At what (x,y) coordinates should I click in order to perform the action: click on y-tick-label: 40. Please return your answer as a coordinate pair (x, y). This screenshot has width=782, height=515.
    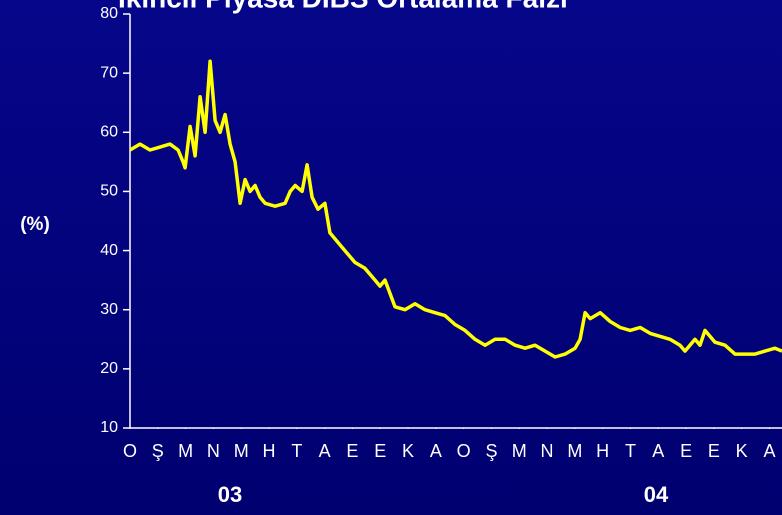
    Looking at the image, I should click on (109, 250).